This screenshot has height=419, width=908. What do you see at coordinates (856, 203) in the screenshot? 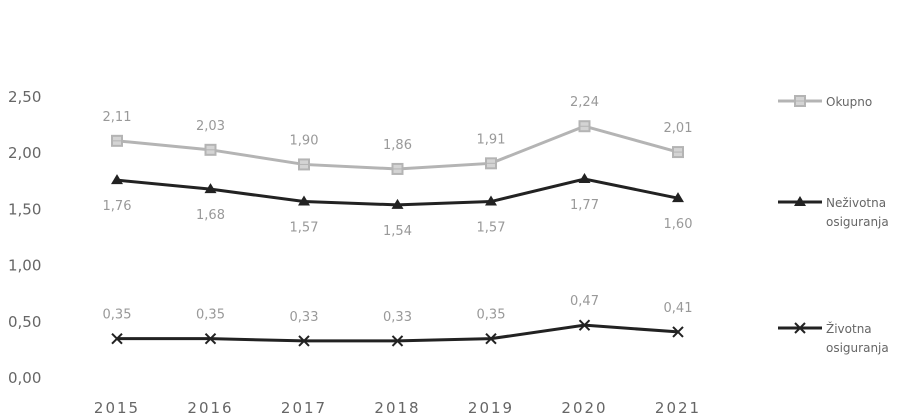
I see `legend-label: Neživotna` at bounding box center [856, 203].